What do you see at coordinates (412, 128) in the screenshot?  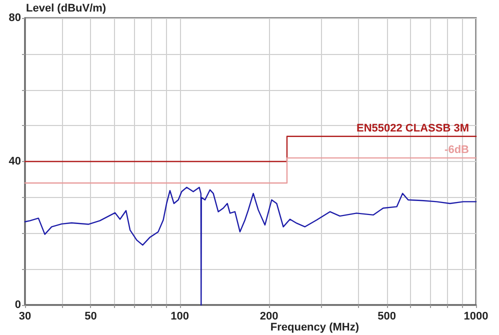 I see `series-label: EN55022 CLASSB 3M` at bounding box center [412, 128].